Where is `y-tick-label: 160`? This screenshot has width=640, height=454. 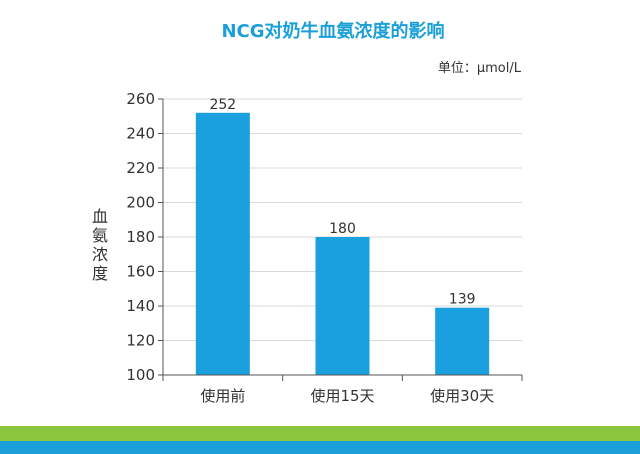
y-tick-label: 160 is located at coordinates (140, 272).